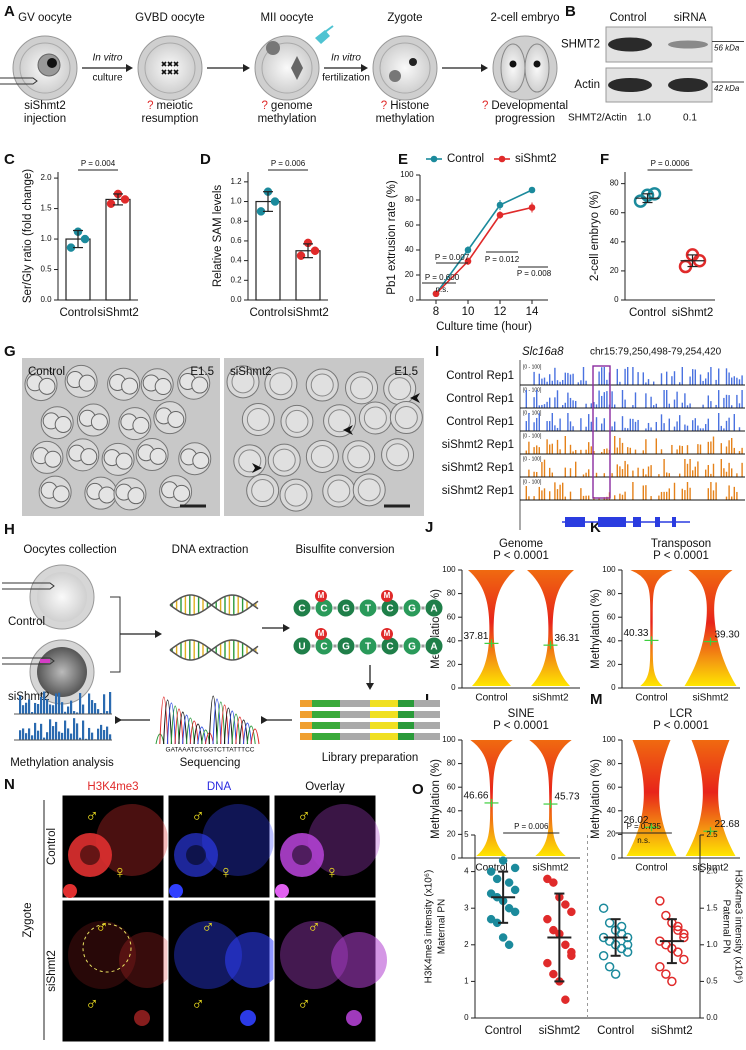  What do you see at coordinates (287, 119) in the screenshot?
I see `caption-text: methylation` at bounding box center [287, 119].